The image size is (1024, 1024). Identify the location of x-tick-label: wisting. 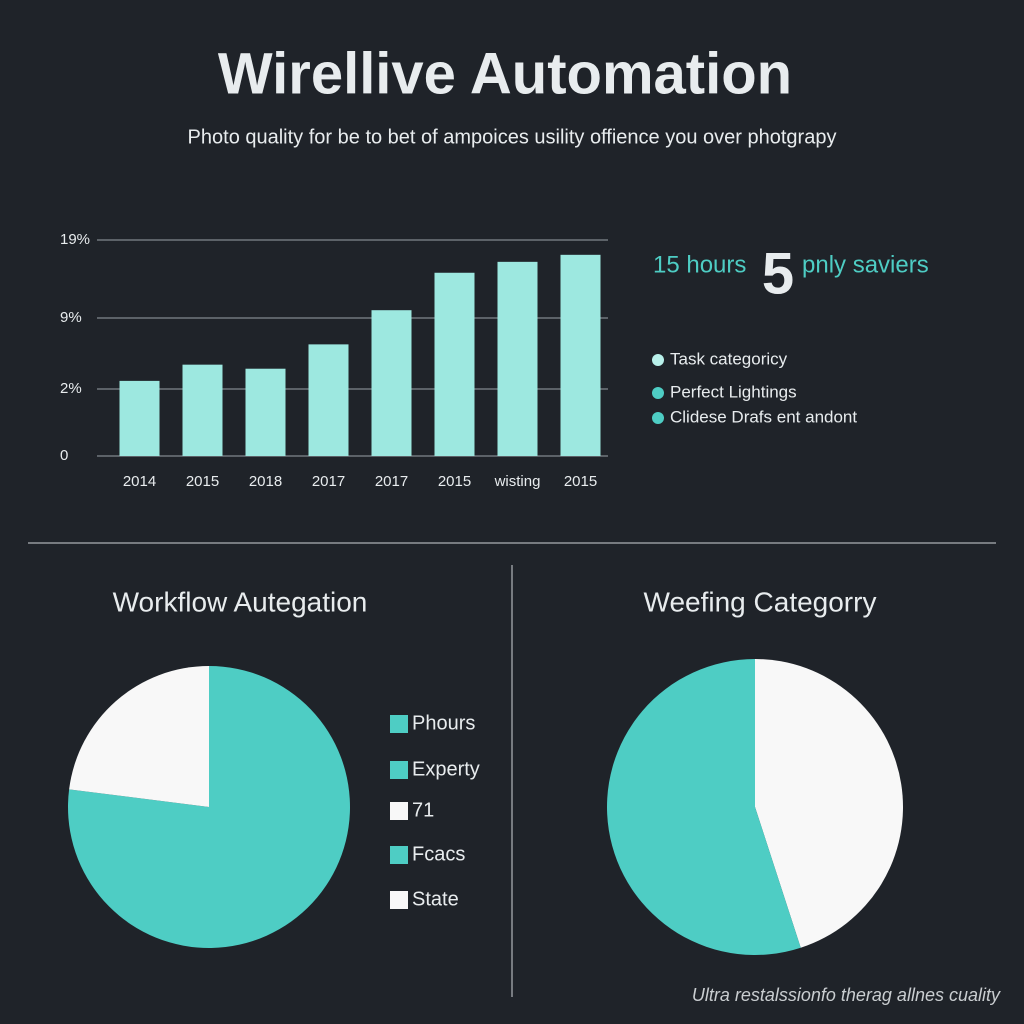
(517, 481).